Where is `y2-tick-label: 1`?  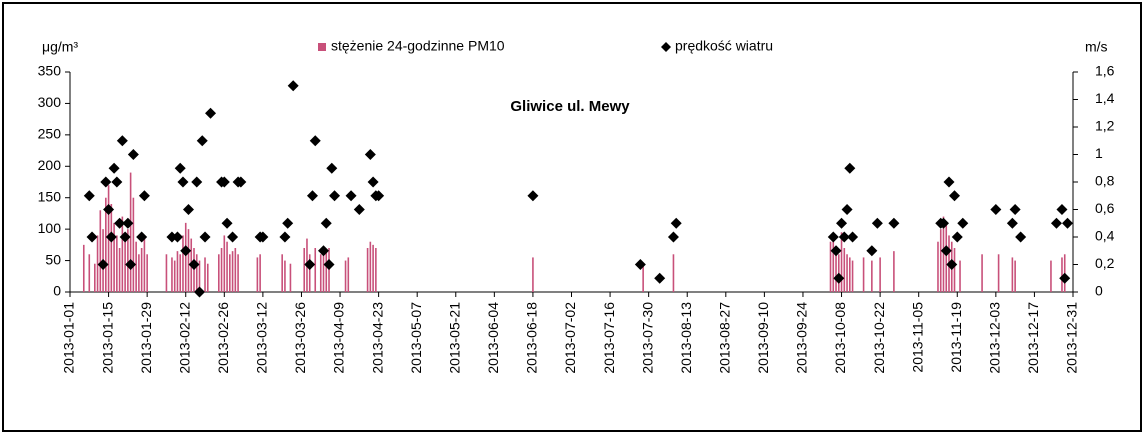
y2-tick-label: 1 is located at coordinates (1099, 153).